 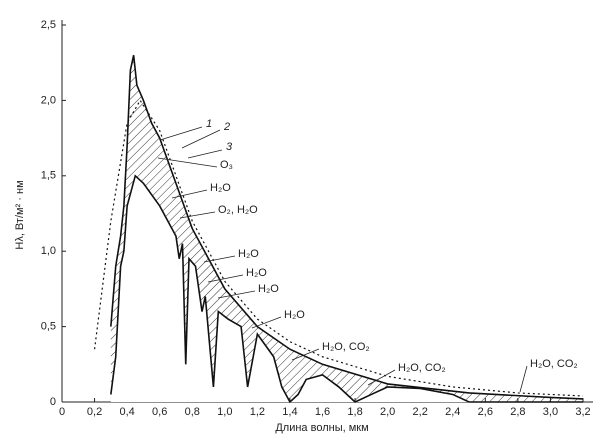 I want to click on y-tick-label: 1,5, so click(x=48, y=176).